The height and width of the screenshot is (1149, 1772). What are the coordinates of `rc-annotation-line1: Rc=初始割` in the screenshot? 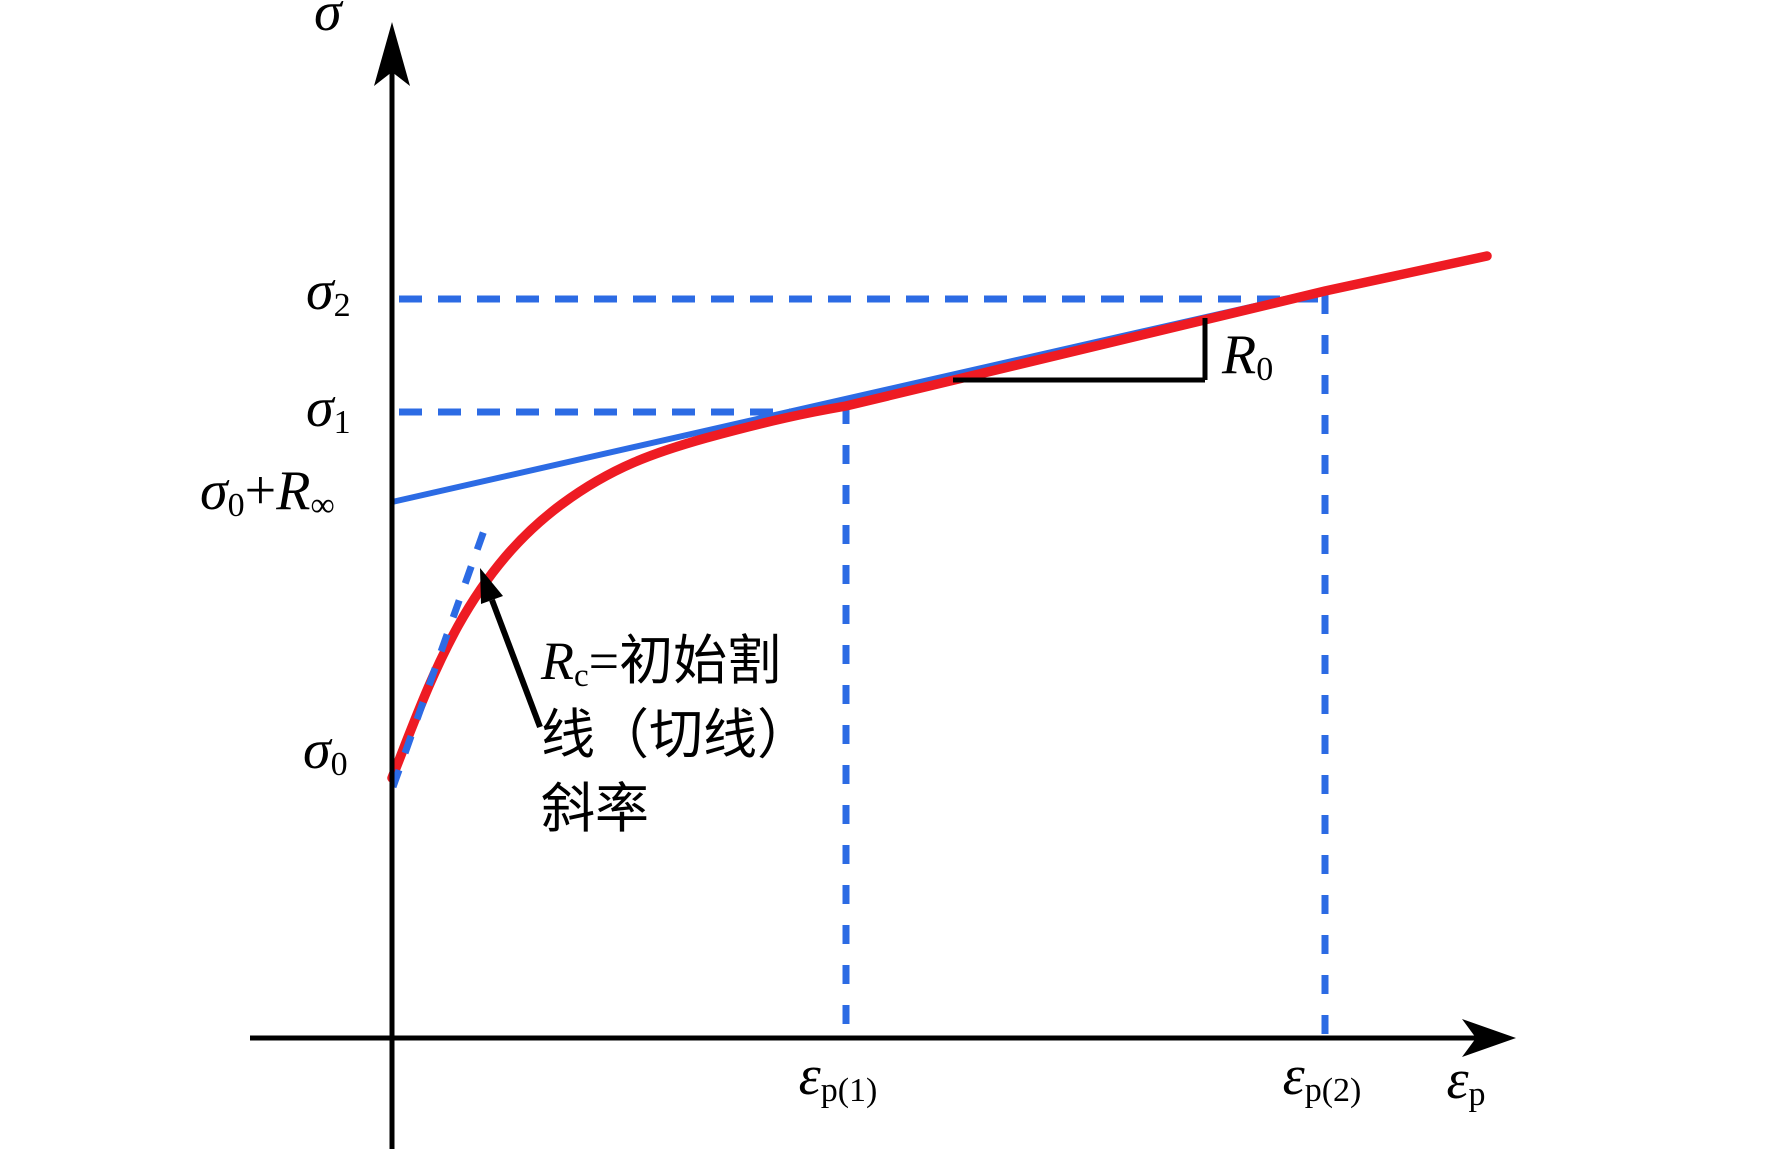 It's located at (676, 661).